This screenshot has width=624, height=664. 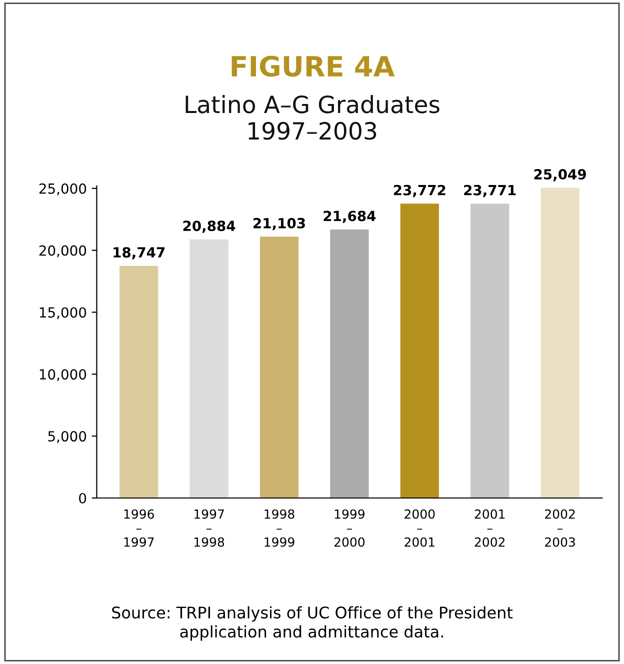 What do you see at coordinates (63, 313) in the screenshot?
I see `y-tick-label: 15,000` at bounding box center [63, 313].